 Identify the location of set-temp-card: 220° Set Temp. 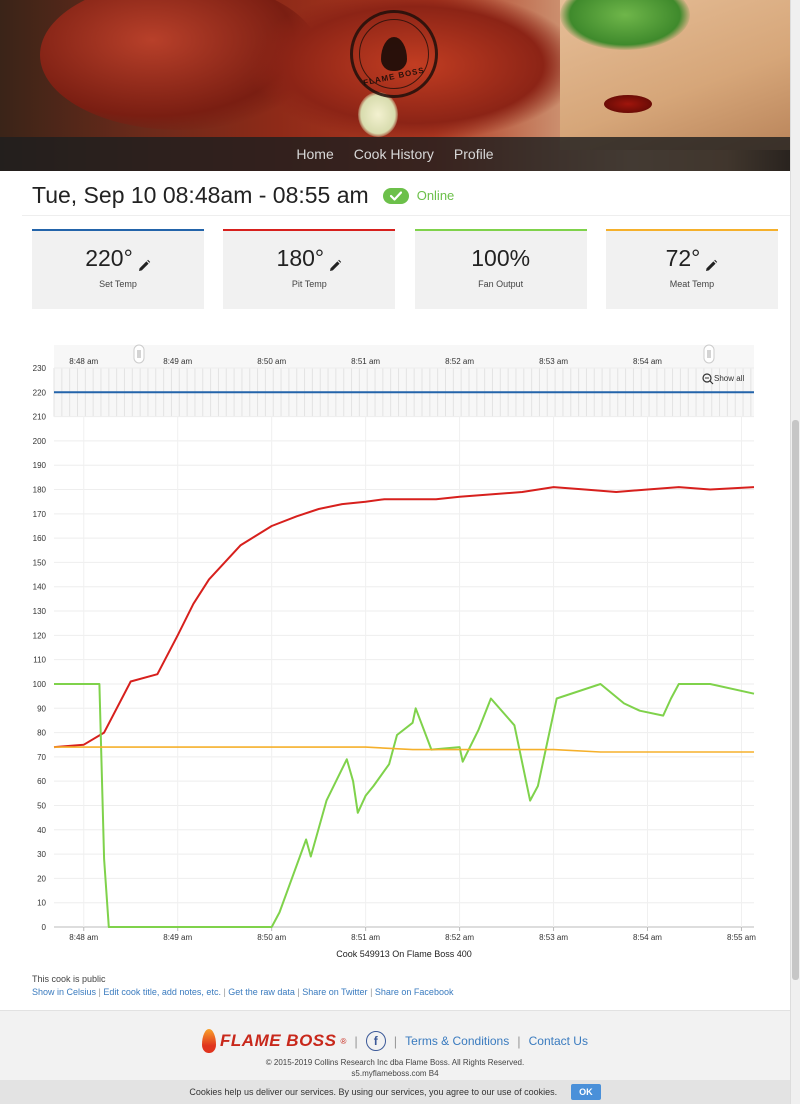
(118, 269).